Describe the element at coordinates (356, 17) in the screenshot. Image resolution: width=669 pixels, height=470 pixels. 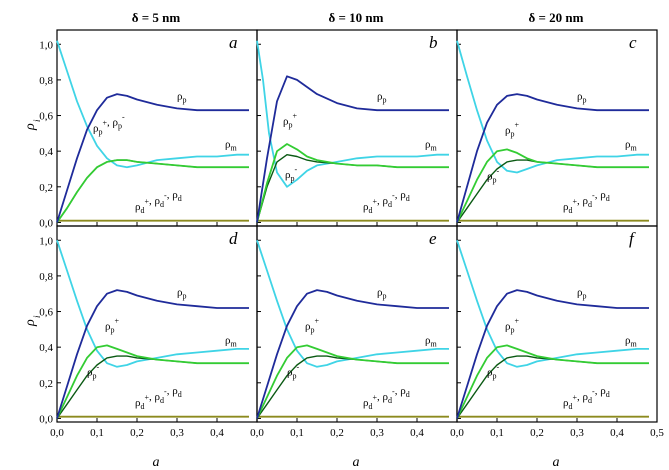
I see `column-title-2: δ = 10 nm` at that location.